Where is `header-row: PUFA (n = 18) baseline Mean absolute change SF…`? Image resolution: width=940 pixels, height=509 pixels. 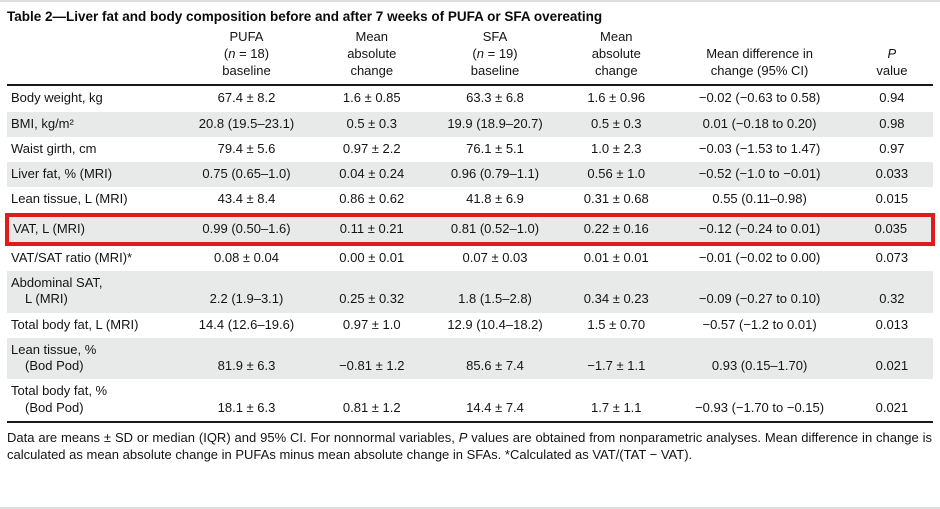
header-row: PUFA (n = 18) baseline Mean absolute change SF… is located at coordinates (470, 57).